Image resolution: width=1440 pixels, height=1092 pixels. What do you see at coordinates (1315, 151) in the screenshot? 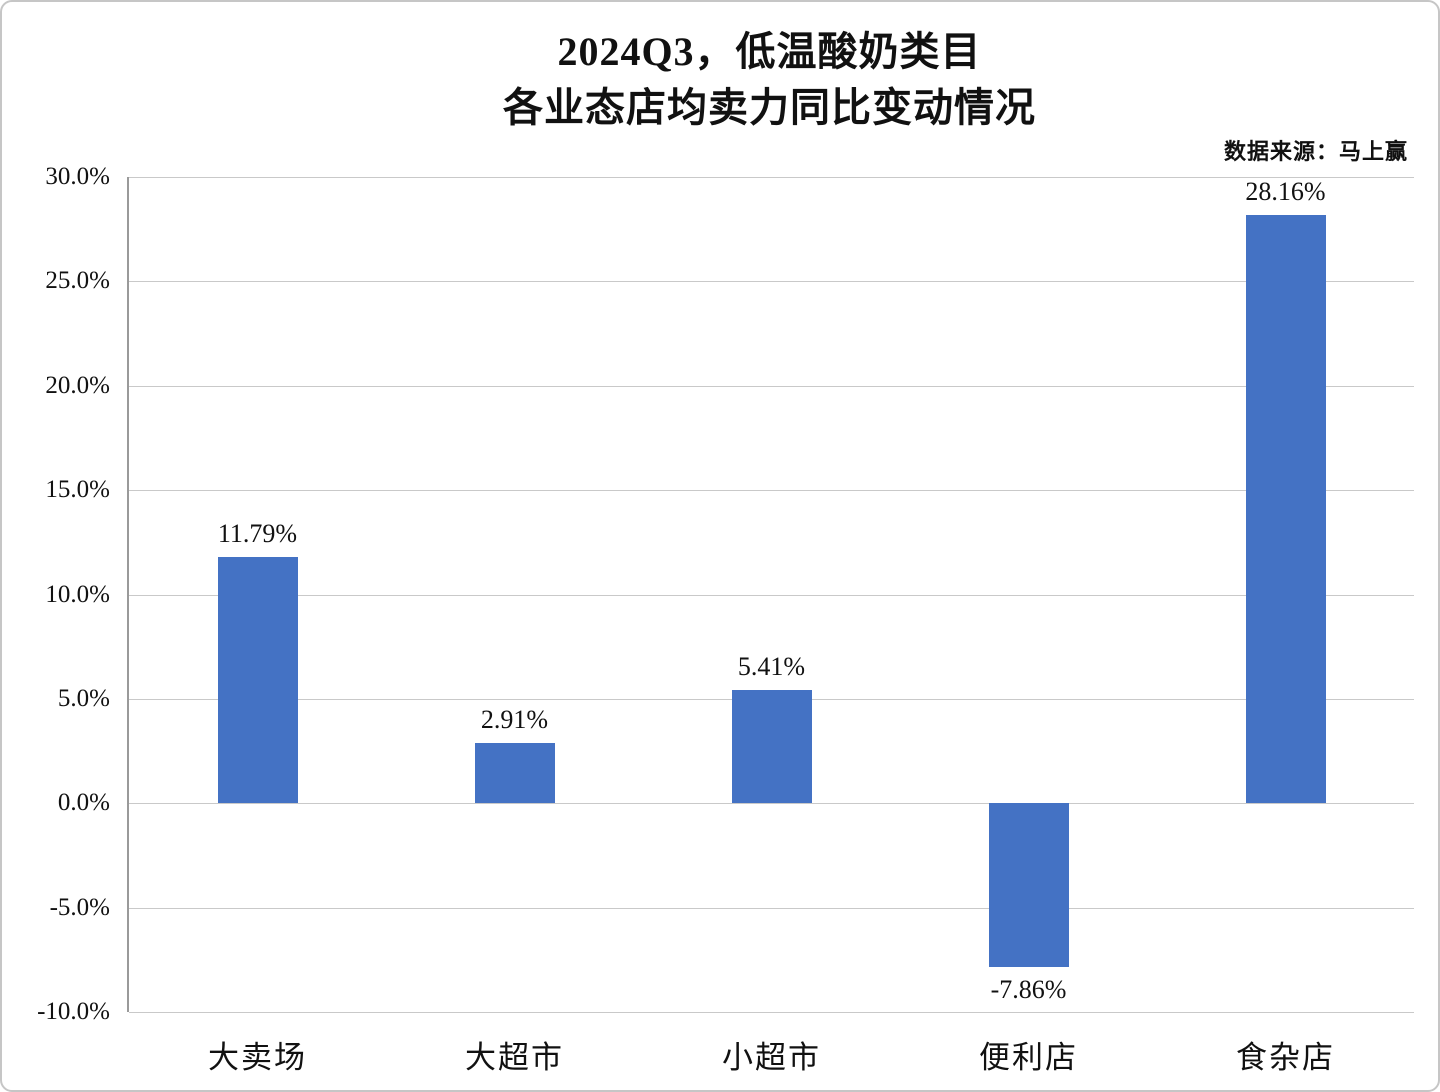
I see `data-source-note: 数据来源：马上赢` at bounding box center [1315, 151].